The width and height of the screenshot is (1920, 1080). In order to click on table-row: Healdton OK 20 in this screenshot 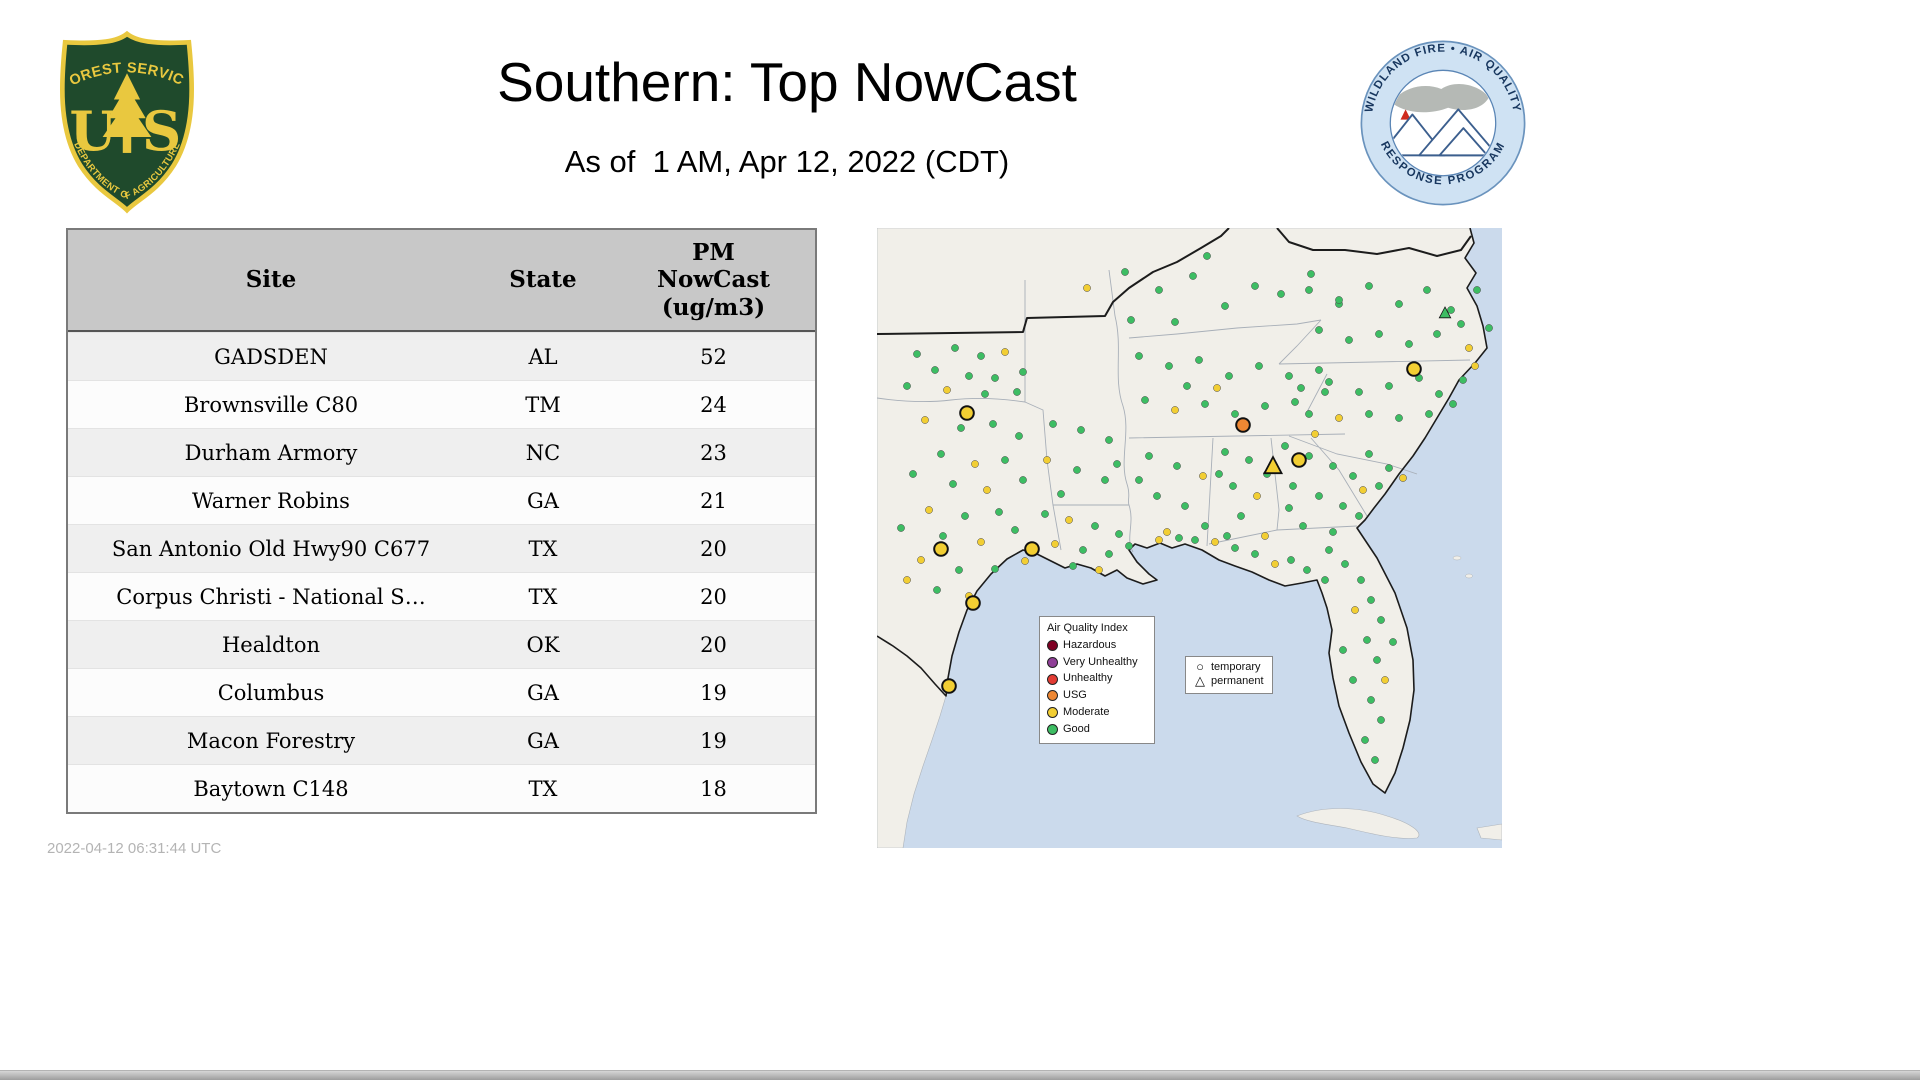, I will do `click(441, 644)`.